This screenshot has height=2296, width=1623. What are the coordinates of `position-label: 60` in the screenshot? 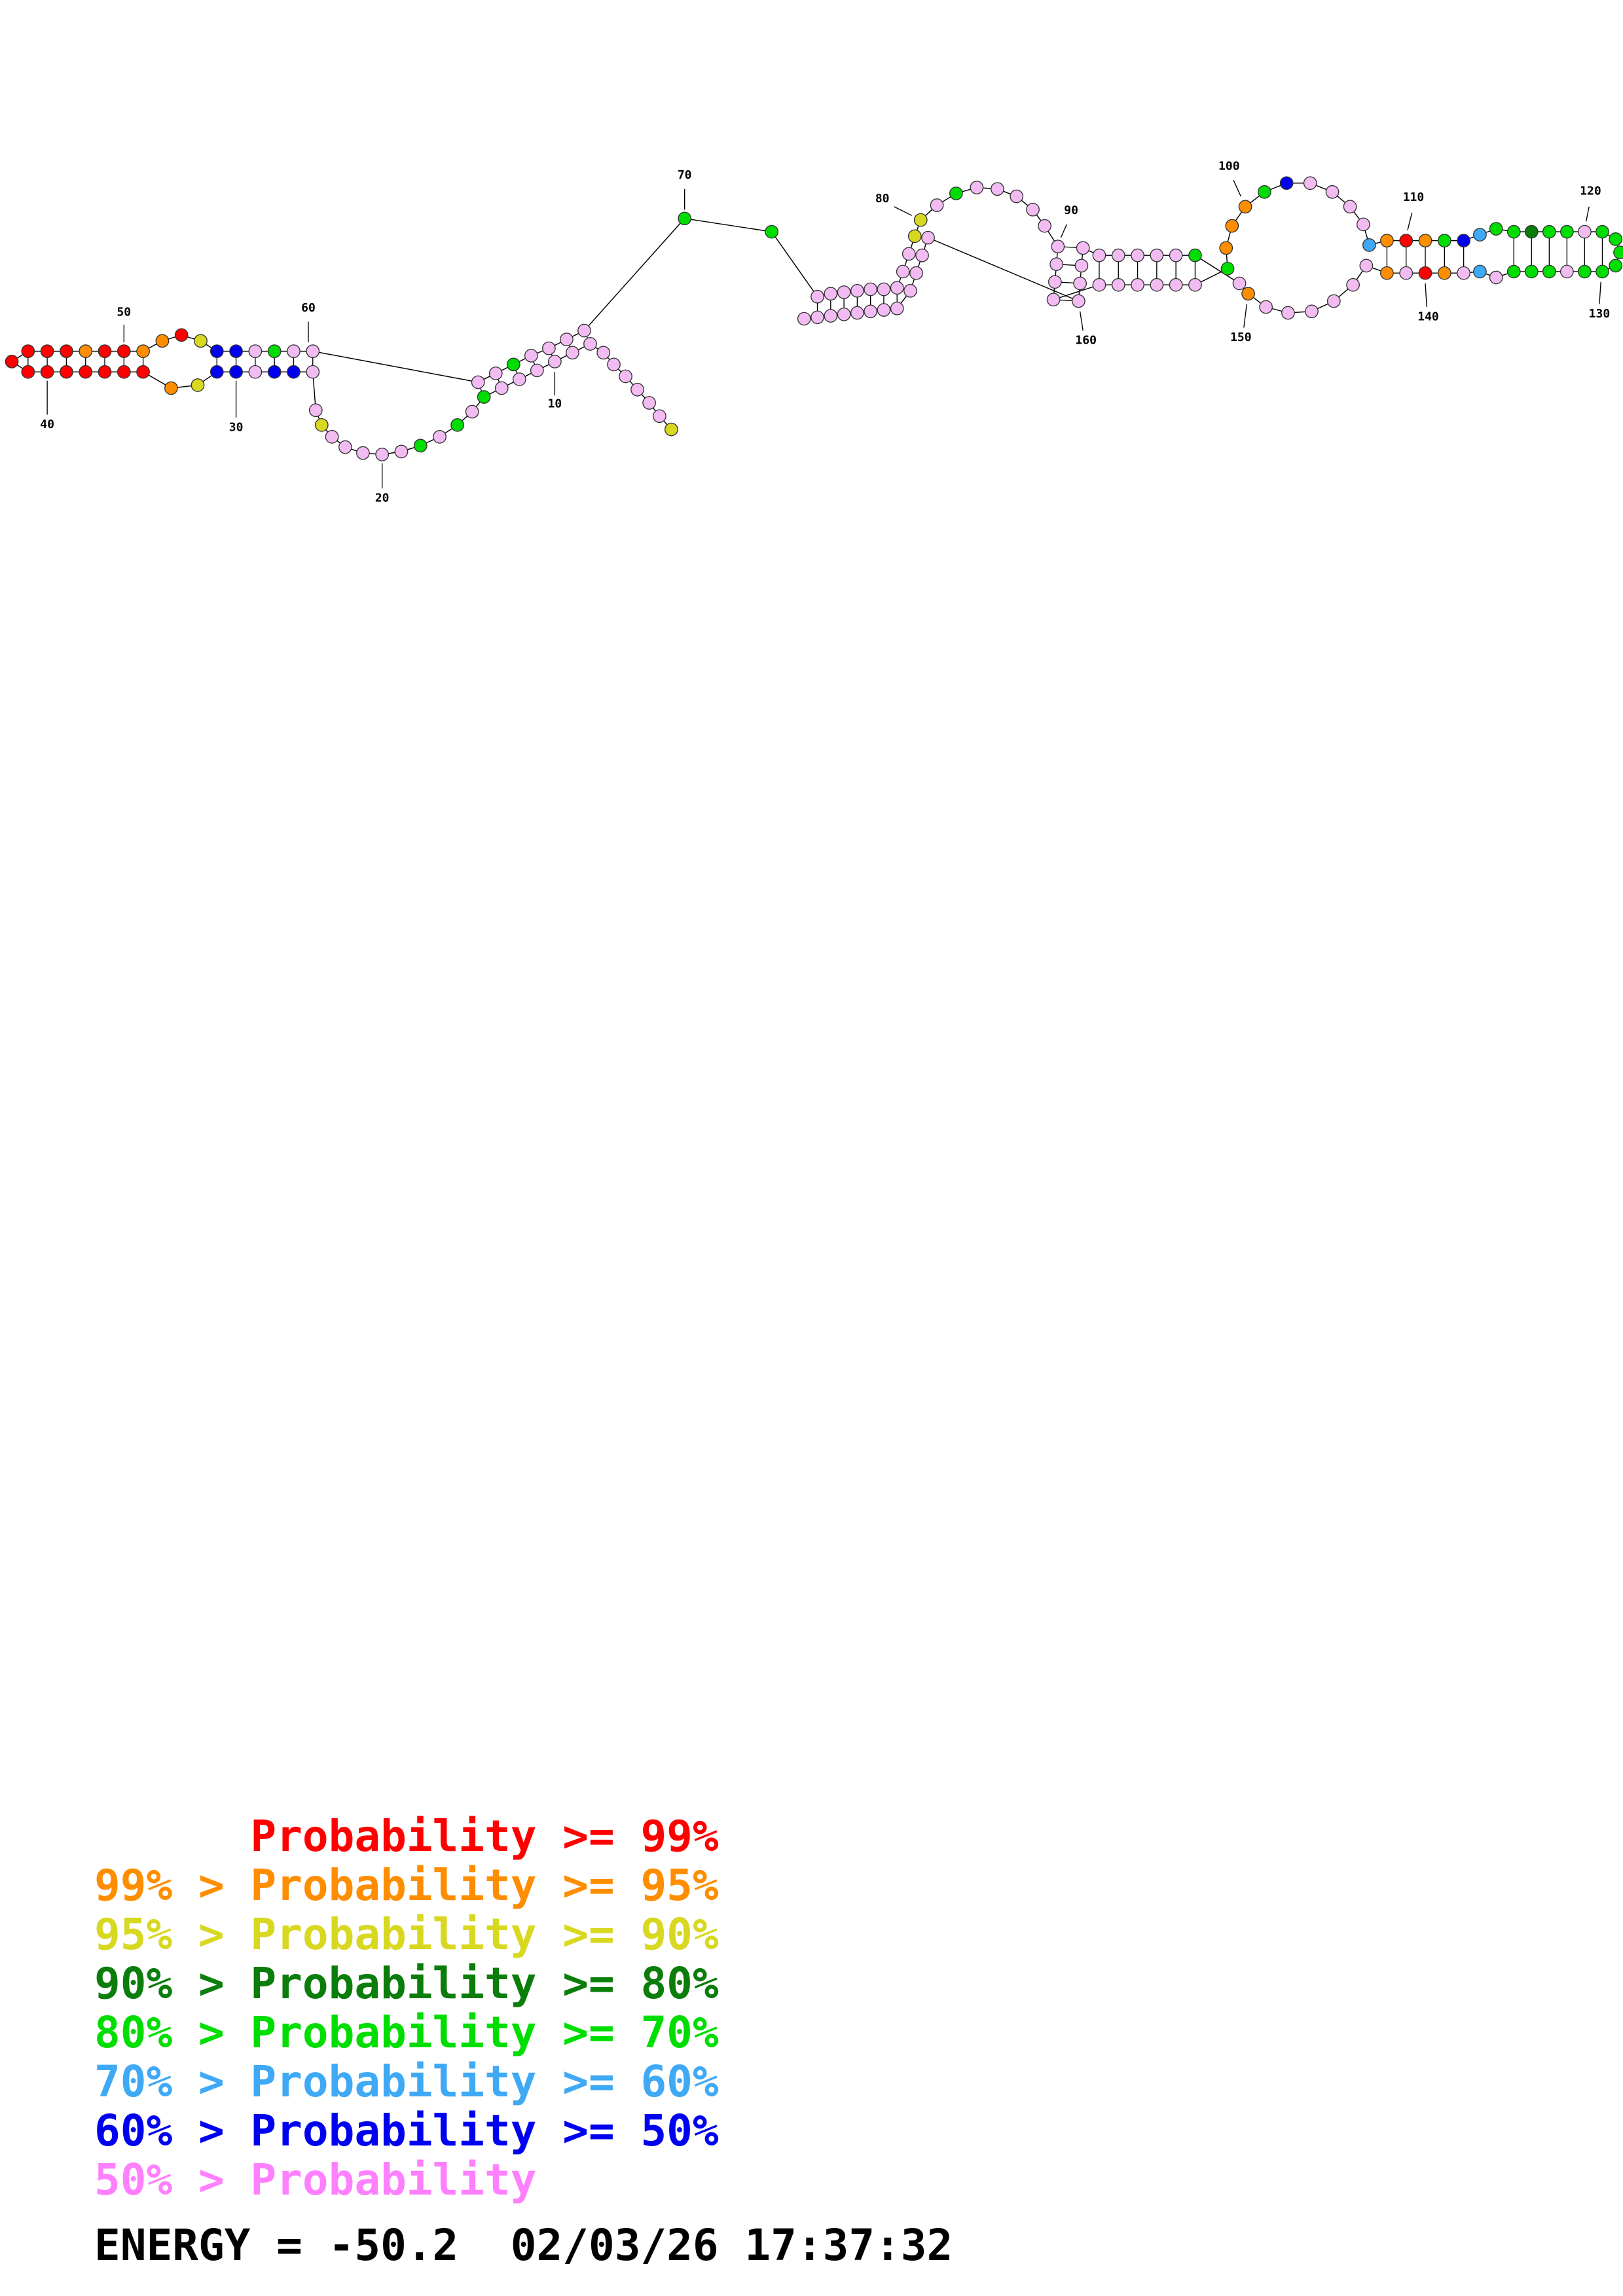 It's located at (308, 308).